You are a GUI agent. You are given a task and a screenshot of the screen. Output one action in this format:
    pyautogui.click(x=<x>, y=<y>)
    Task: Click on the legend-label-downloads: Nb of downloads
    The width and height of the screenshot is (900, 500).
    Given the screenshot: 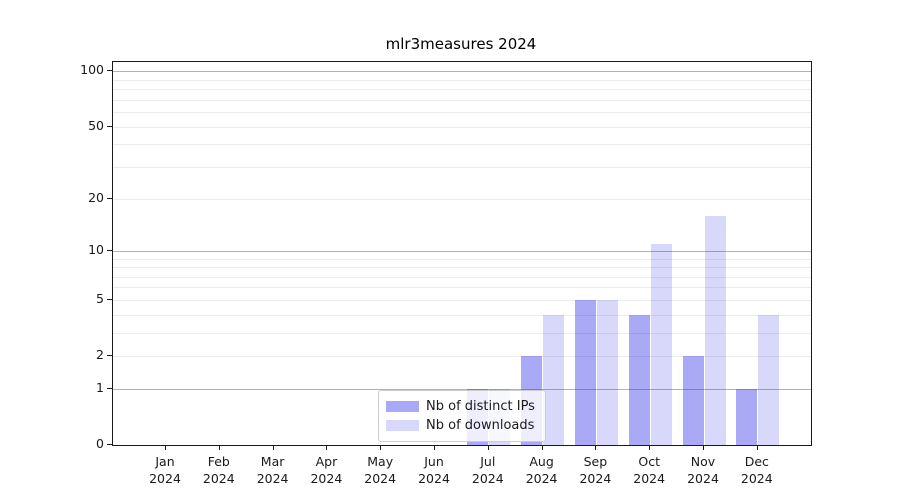 What is the action you would take?
    pyautogui.click(x=480, y=425)
    